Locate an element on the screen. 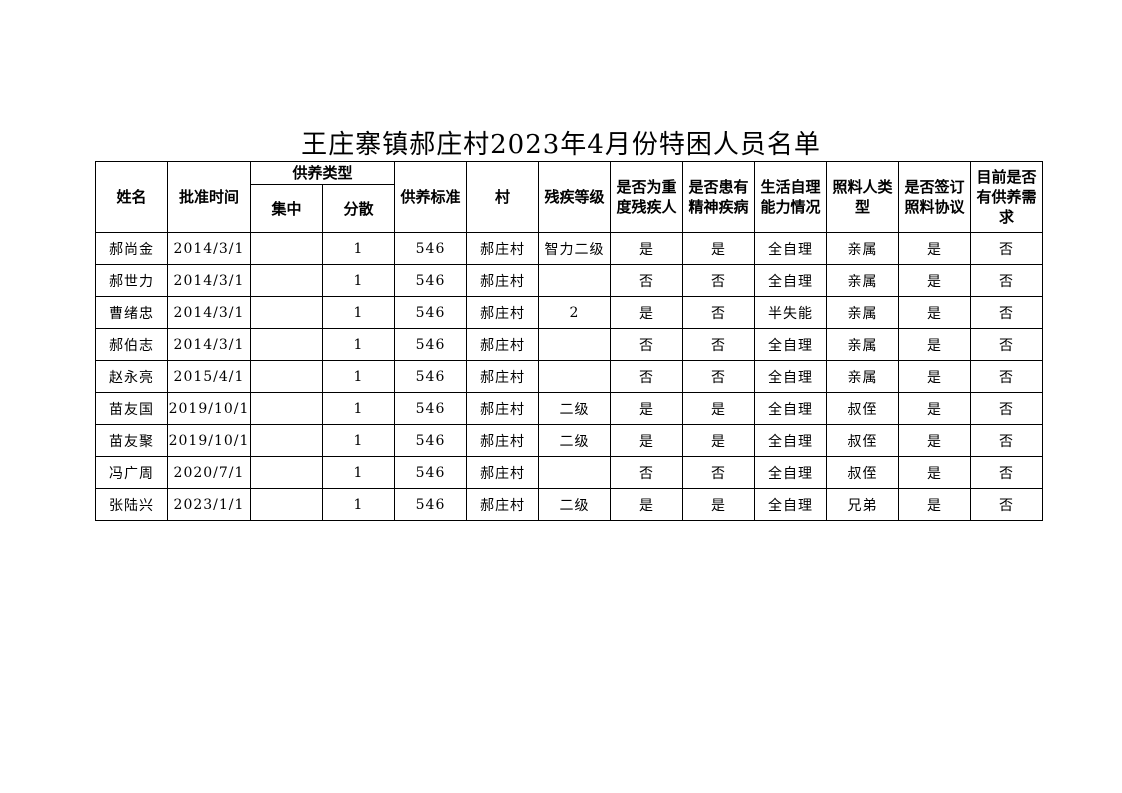 This screenshot has width=1122, height=793. table-row: 曹绪忠 2014/3/1 1 546 郝庄村 2 是否半失能 亲属是否 is located at coordinates (569, 312).